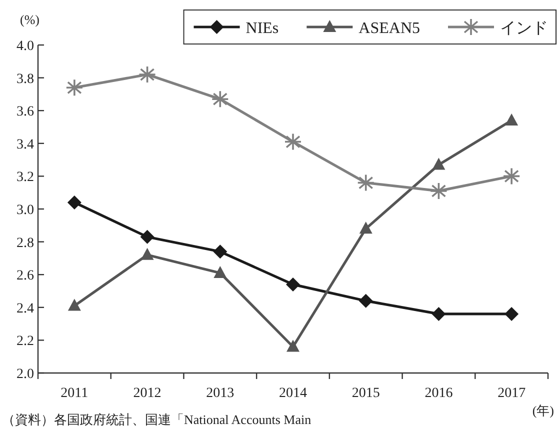 This screenshot has height=432, width=557. What do you see at coordinates (30, 19) in the screenshot?
I see `ylabel: (%)` at bounding box center [30, 19].